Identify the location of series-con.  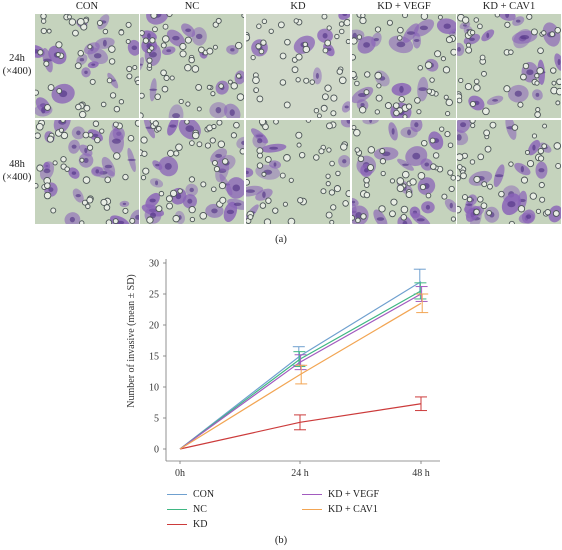
(302, 359).